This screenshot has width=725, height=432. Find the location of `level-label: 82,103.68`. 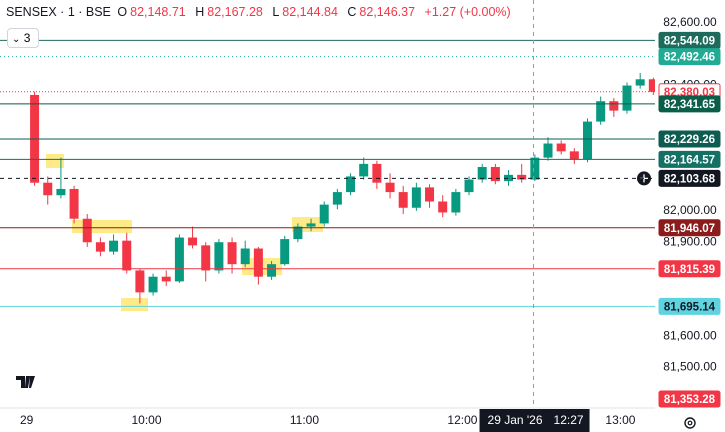

level-label: 82,103.68 is located at coordinates (690, 179).